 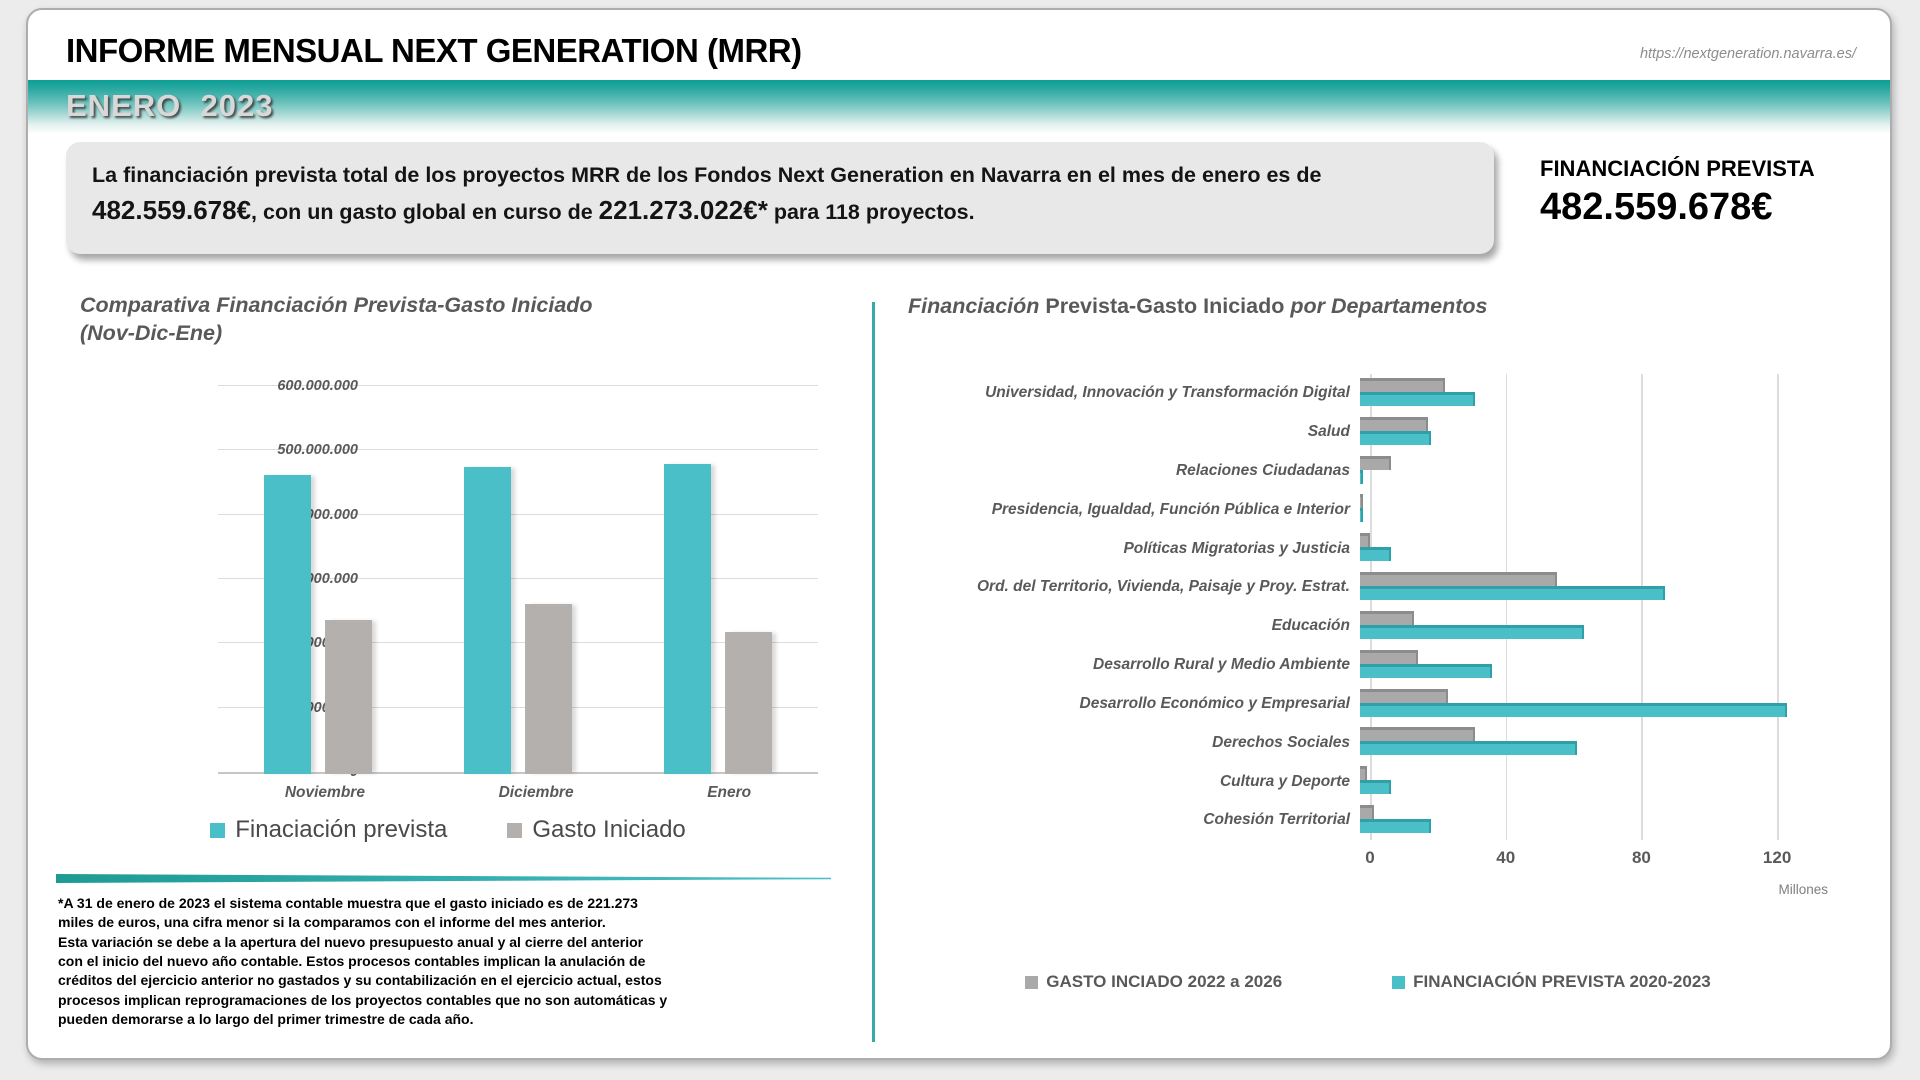 What do you see at coordinates (324, 792) in the screenshot?
I see `x-category-label: Noviembre` at bounding box center [324, 792].